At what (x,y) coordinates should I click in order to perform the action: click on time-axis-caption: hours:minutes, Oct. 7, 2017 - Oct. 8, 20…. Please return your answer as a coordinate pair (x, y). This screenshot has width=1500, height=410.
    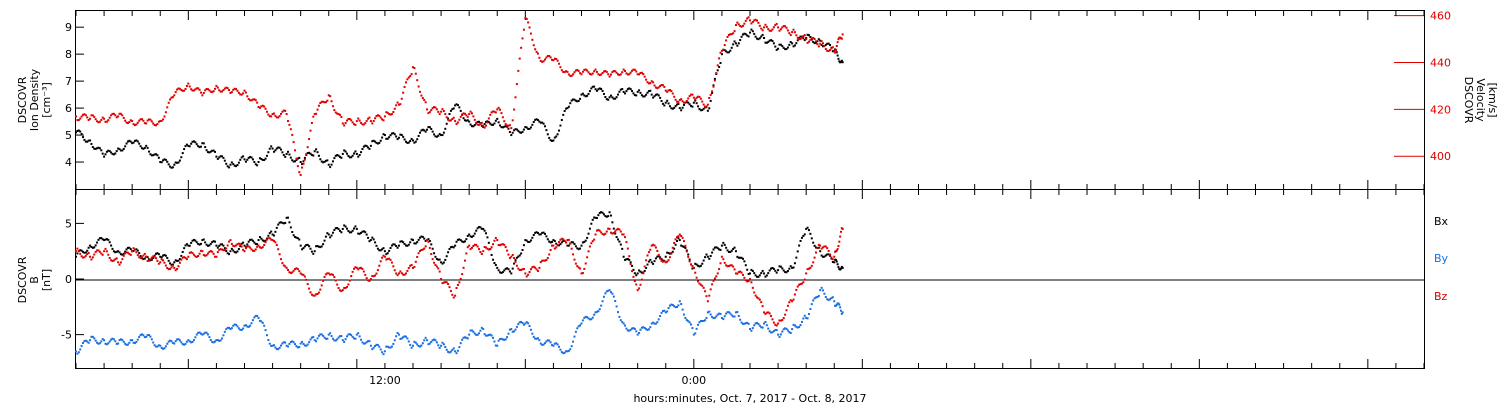
    Looking at the image, I should click on (750, 398).